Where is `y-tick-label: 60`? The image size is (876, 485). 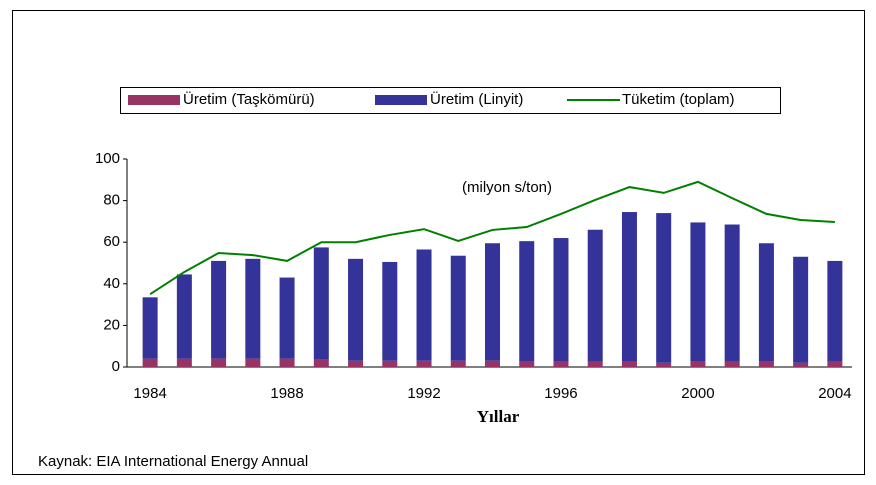
y-tick-label: 60 is located at coordinates (111, 241).